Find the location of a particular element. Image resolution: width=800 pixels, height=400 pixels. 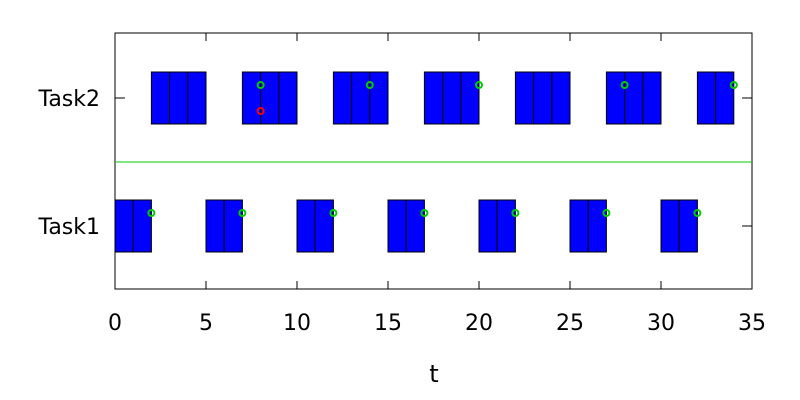

y-tick-label: Task1 is located at coordinates (69, 227).